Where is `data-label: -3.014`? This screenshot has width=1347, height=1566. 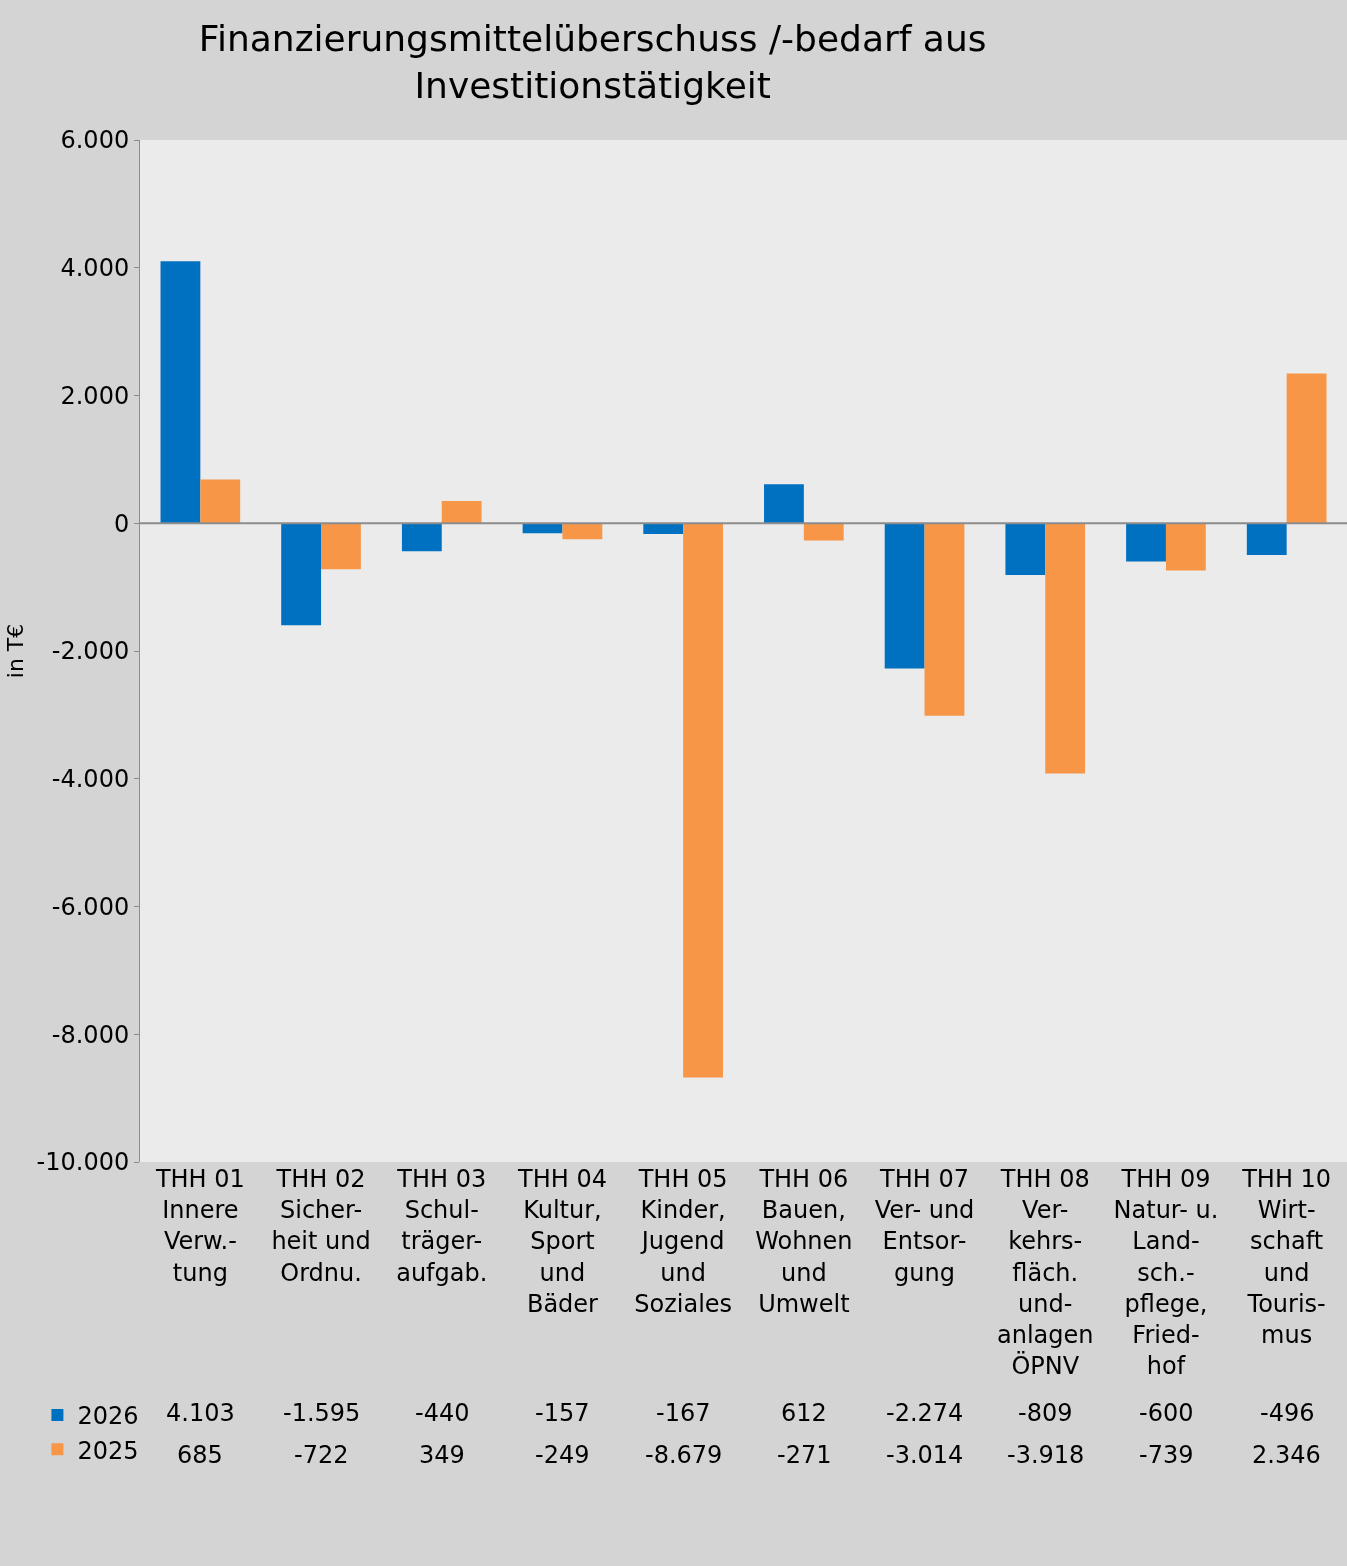 data-label: -3.014 is located at coordinates (925, 1455).